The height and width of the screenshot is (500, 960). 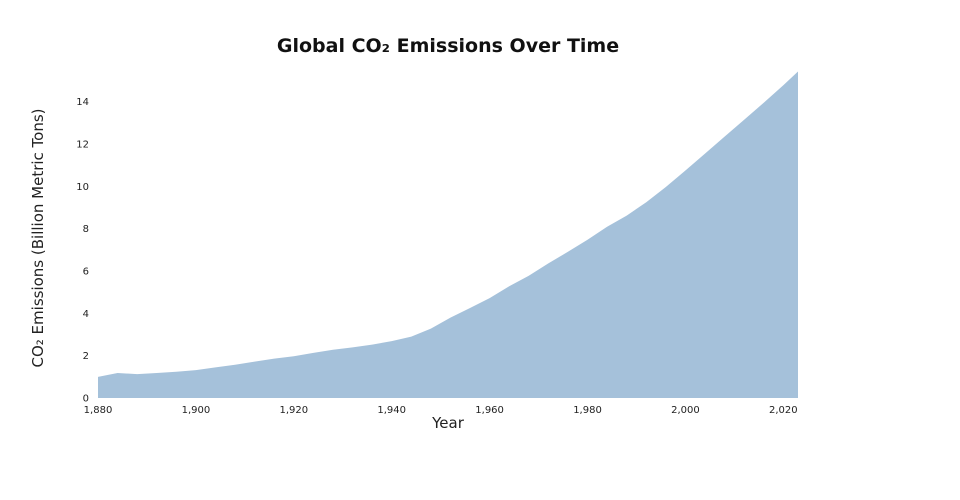 I want to click on y-tick-label: 8, so click(x=86, y=229).